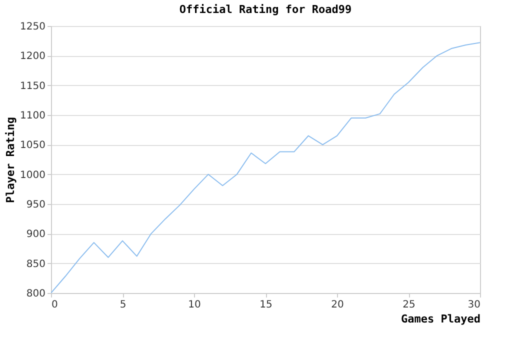  I want to click on y-tick-label: 1200, so click(33, 56).